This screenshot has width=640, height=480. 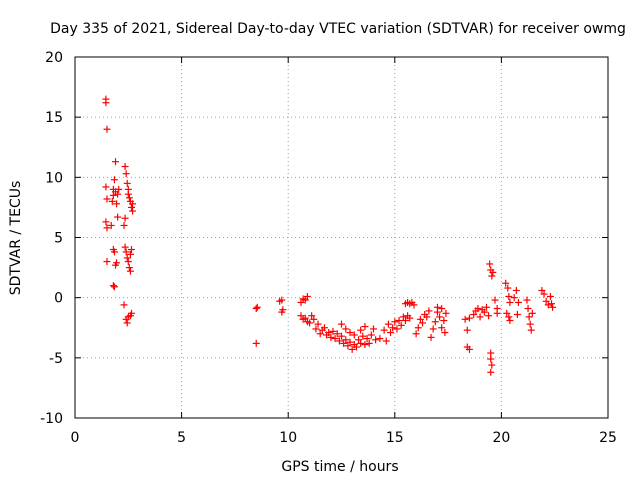 I want to click on x-axis-label: GPS time / hours, so click(x=339, y=467).